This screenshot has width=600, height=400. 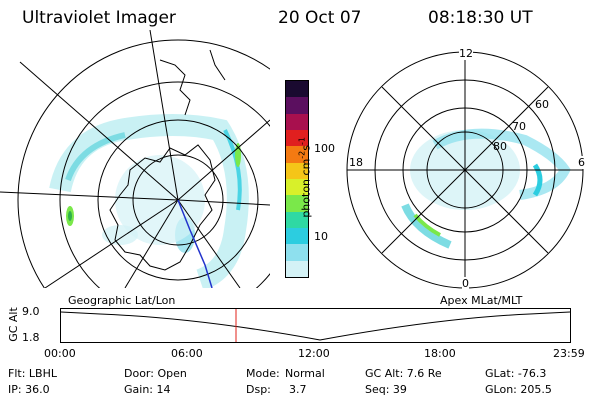 What do you see at coordinates (187, 353) in the screenshot?
I see `altitude-xtick-0600: 06:00` at bounding box center [187, 353].